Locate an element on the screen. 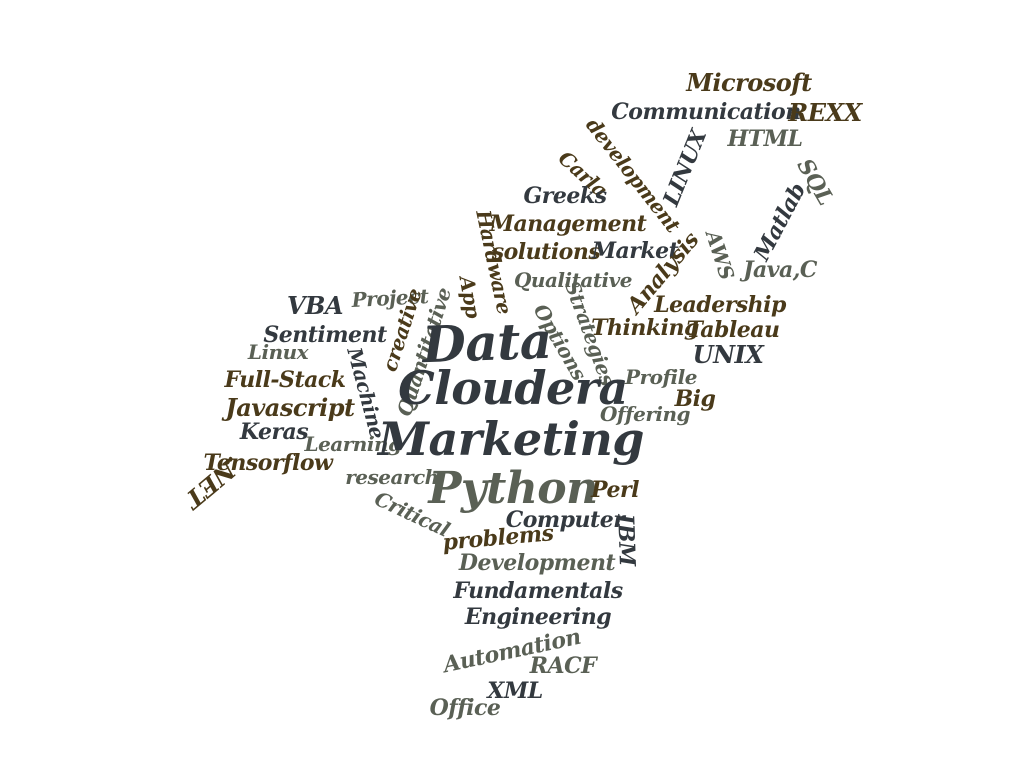  word-computer: Computer is located at coordinates (565, 520).